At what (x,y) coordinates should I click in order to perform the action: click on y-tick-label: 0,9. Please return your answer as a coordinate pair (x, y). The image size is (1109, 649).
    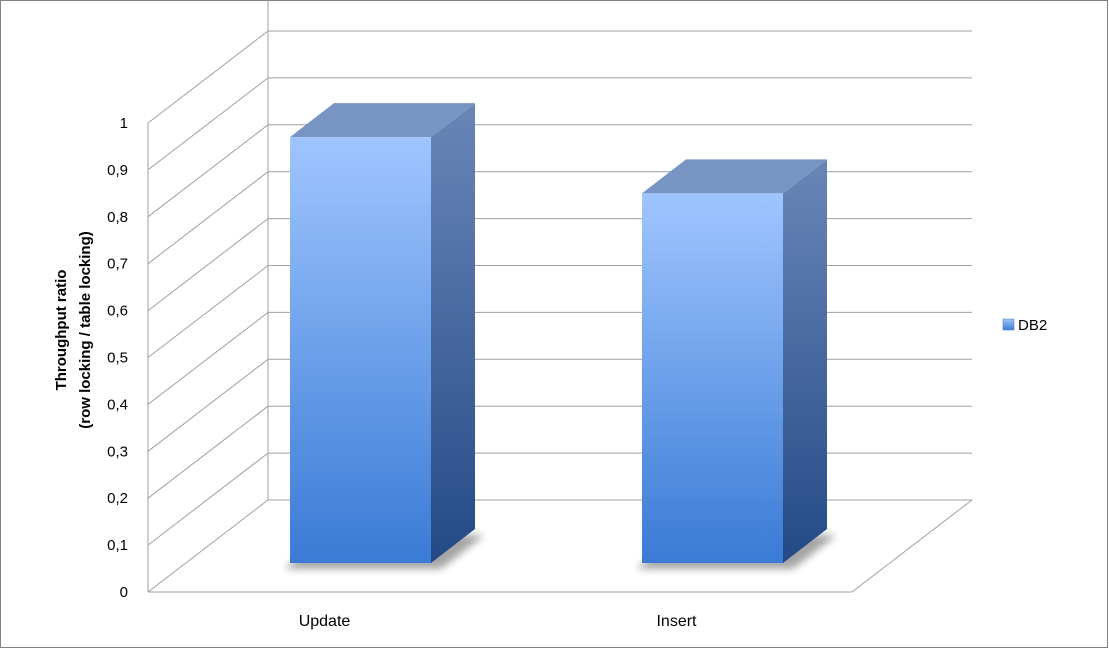
    Looking at the image, I should click on (117, 170).